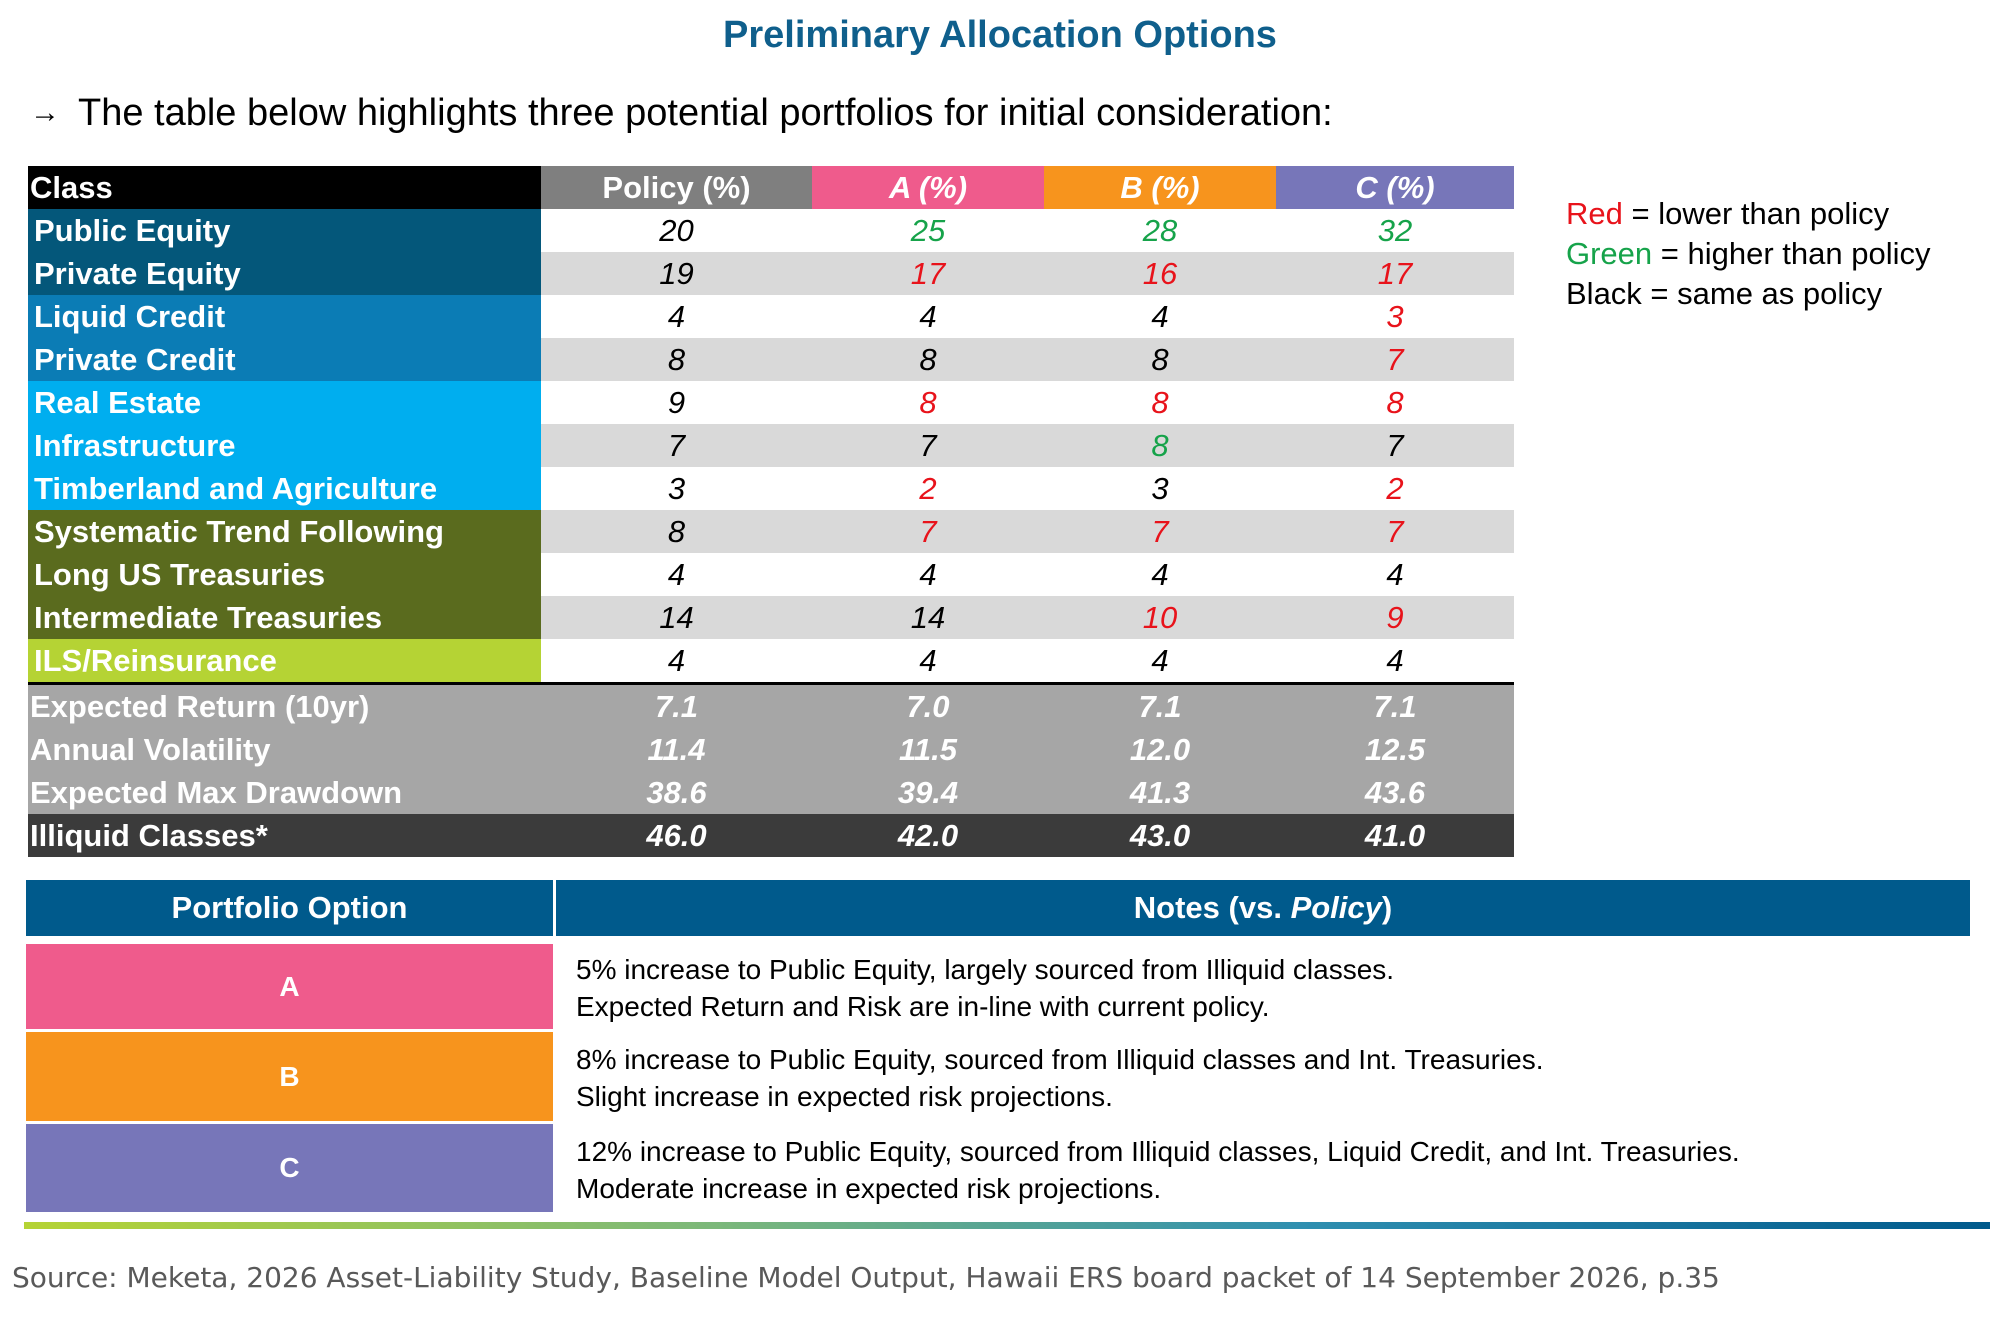 The width and height of the screenshot is (2000, 1318). What do you see at coordinates (928, 187) in the screenshot?
I see `header-option-a: A (%)` at bounding box center [928, 187].